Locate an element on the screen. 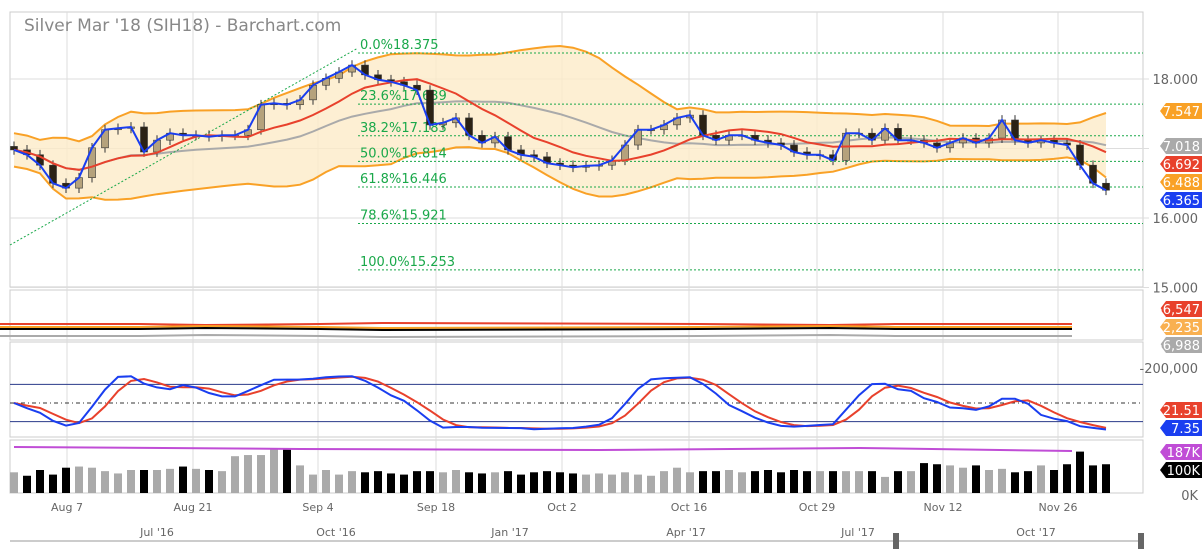  volume-axis-label: 0K is located at coordinates (1189, 496).